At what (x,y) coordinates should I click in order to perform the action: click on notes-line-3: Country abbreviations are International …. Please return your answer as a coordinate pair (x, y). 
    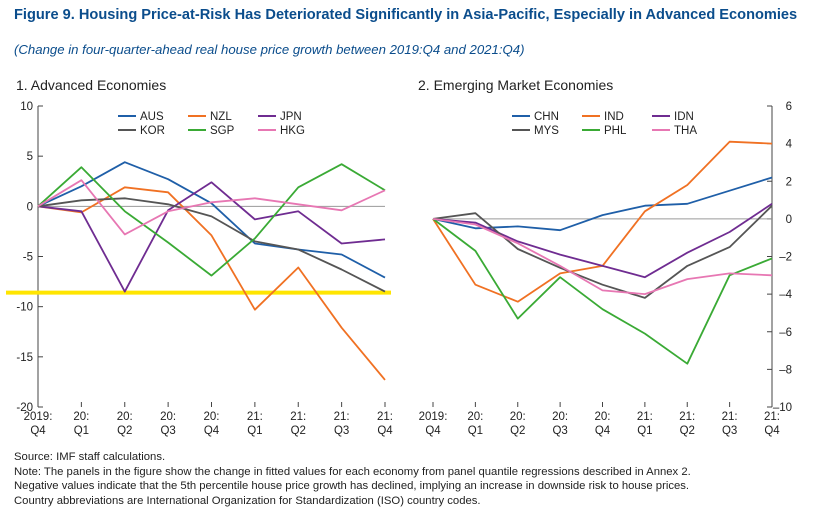
    Looking at the image, I should click on (247, 500).